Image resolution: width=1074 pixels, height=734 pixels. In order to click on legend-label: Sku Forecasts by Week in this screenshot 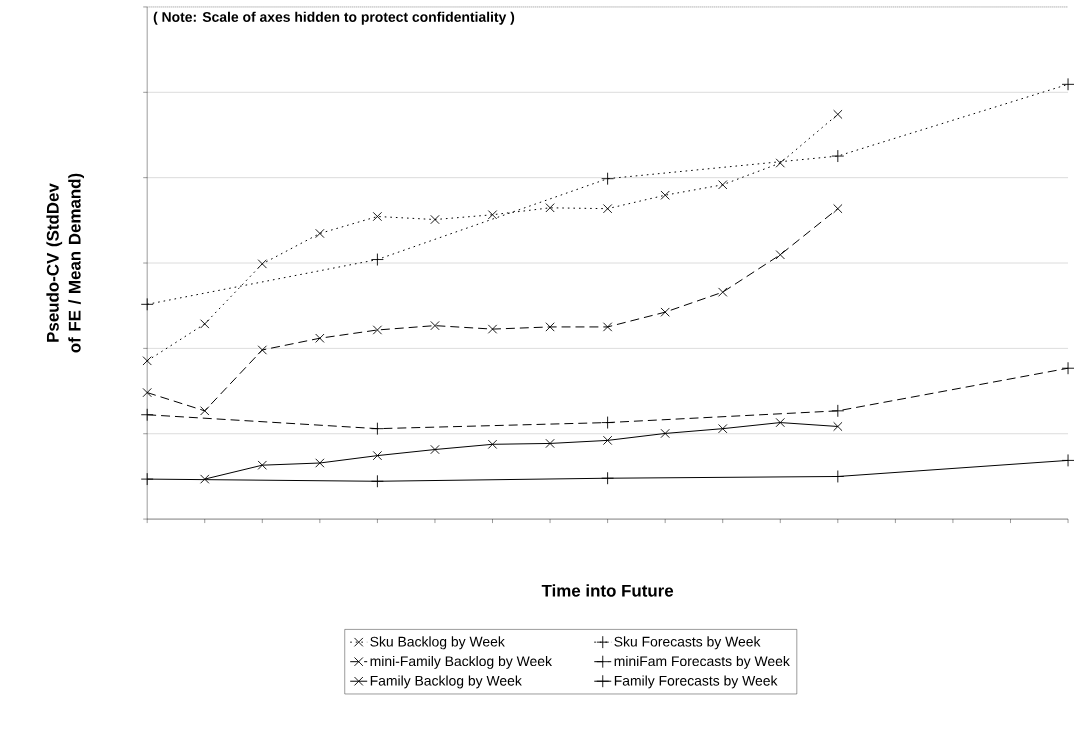, I will do `click(687, 643)`.